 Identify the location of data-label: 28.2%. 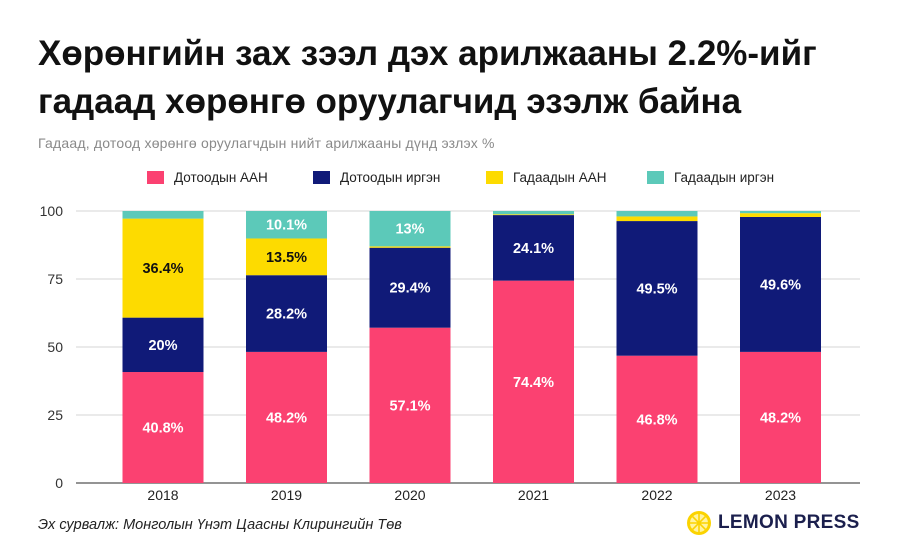
(286, 315).